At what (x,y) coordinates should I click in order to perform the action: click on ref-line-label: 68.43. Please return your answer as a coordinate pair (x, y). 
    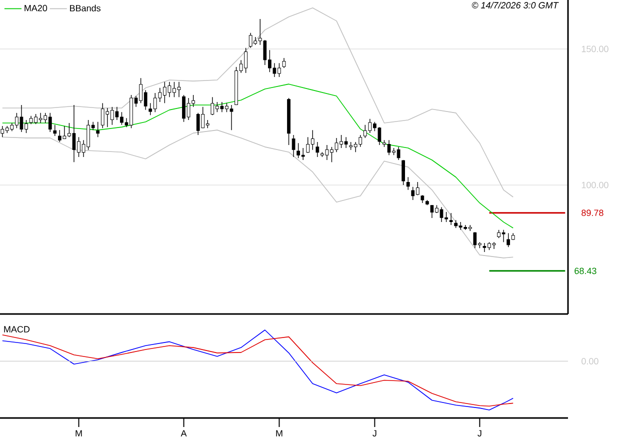
    Looking at the image, I should click on (585, 271).